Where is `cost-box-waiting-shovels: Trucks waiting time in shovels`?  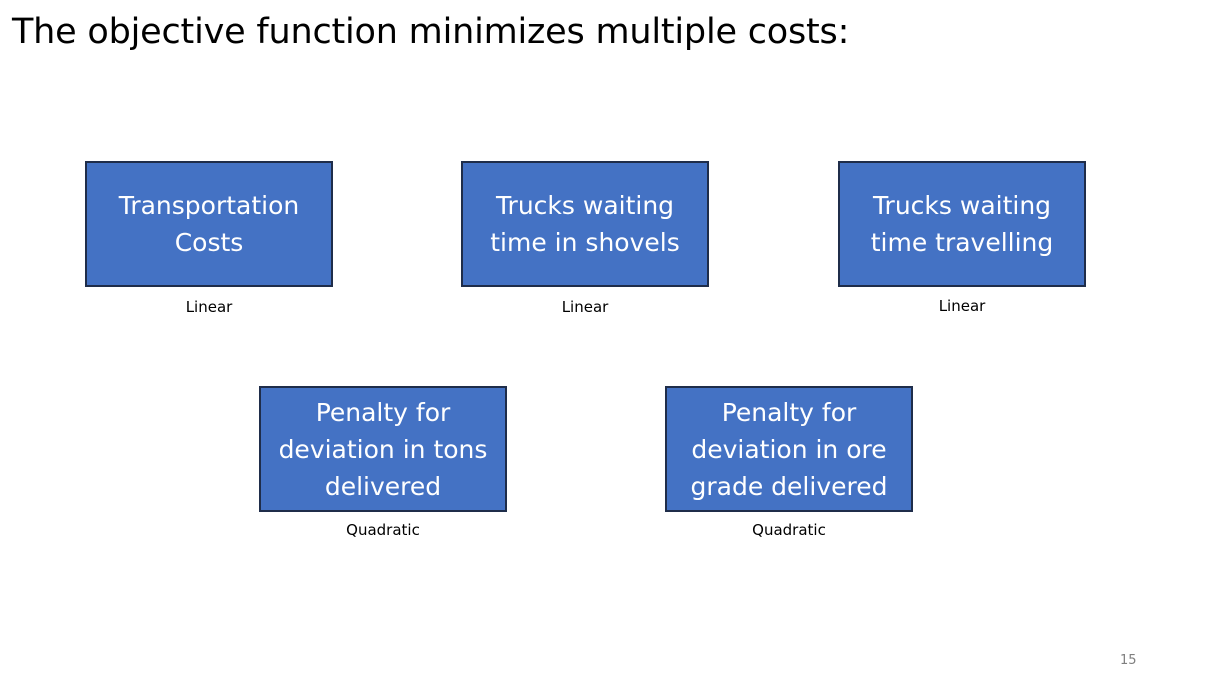 cost-box-waiting-shovels: Trucks waiting time in shovels is located at coordinates (585, 224).